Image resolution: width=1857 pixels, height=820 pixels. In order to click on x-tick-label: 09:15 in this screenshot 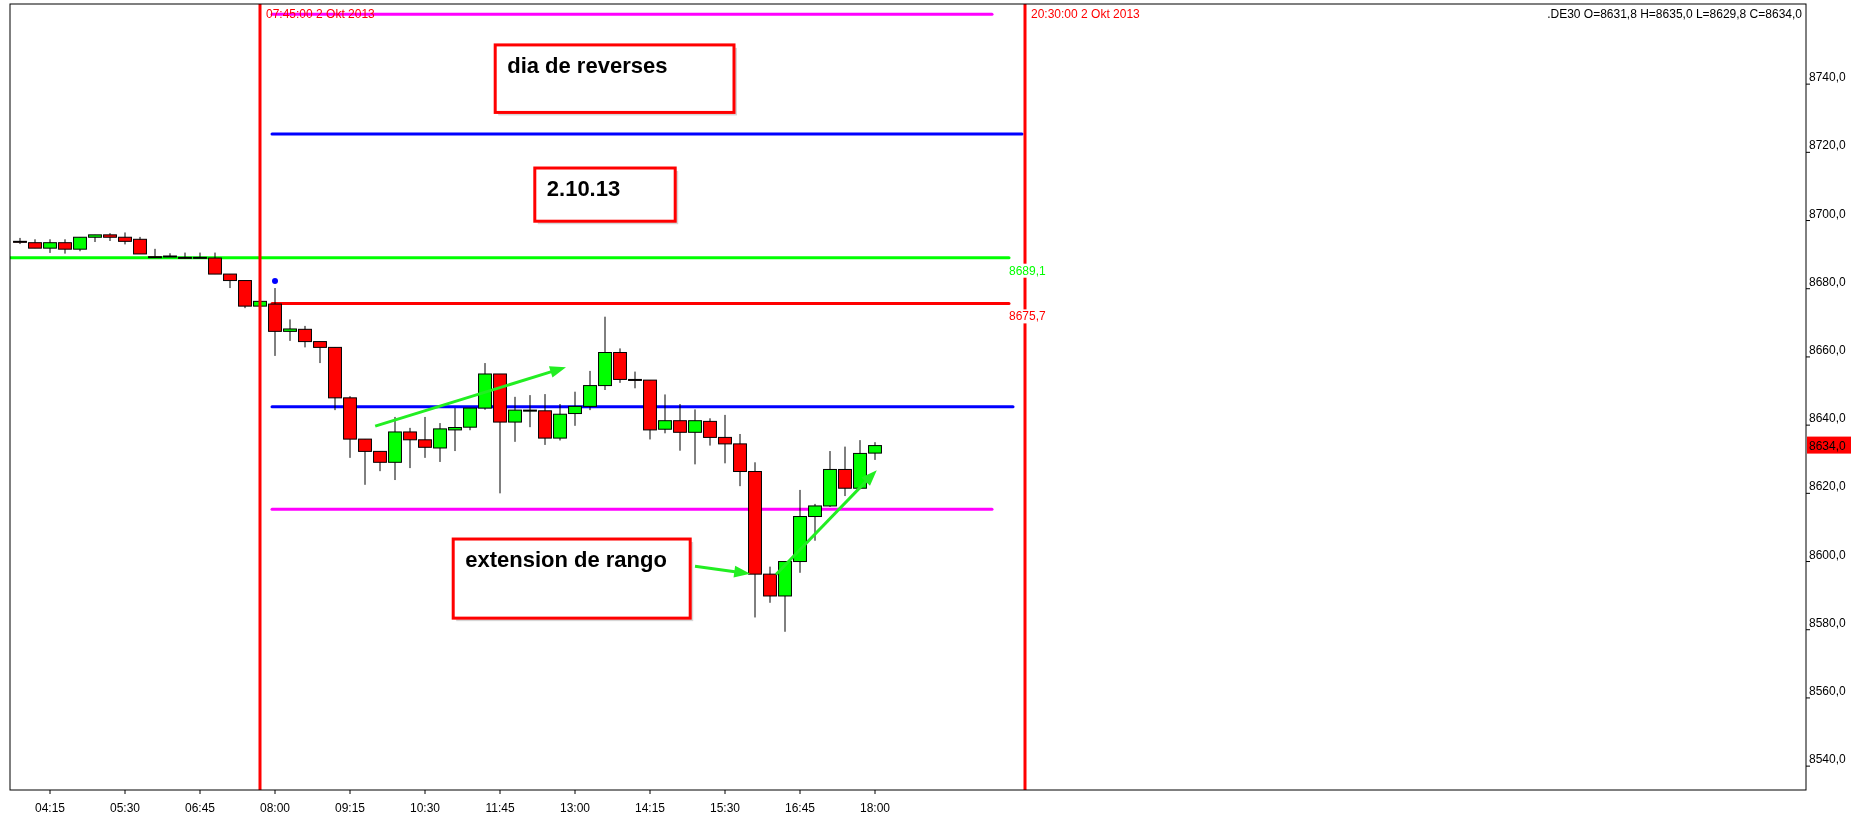, I will do `click(350, 808)`.